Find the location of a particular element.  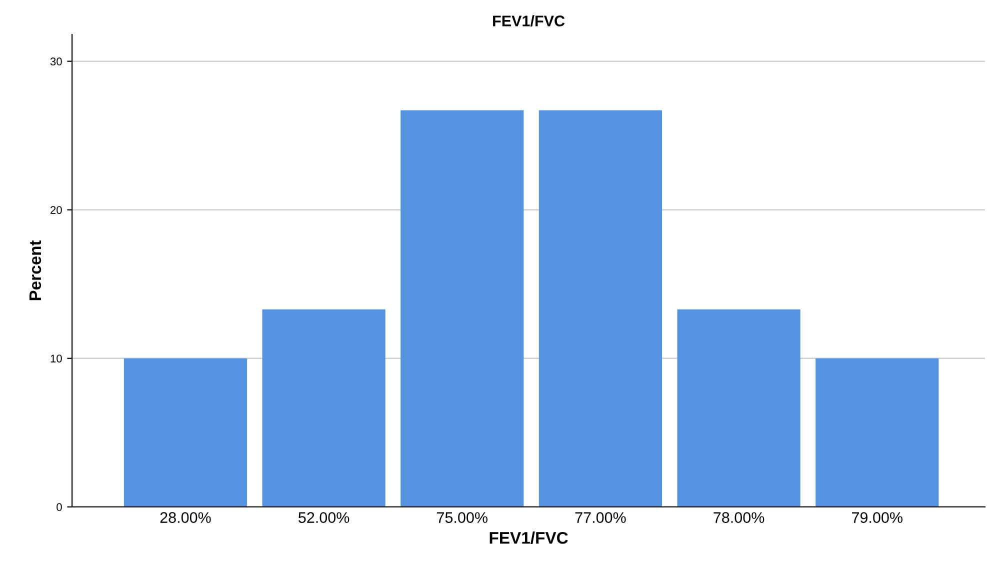

x-tick-label: 52.00% is located at coordinates (324, 517).